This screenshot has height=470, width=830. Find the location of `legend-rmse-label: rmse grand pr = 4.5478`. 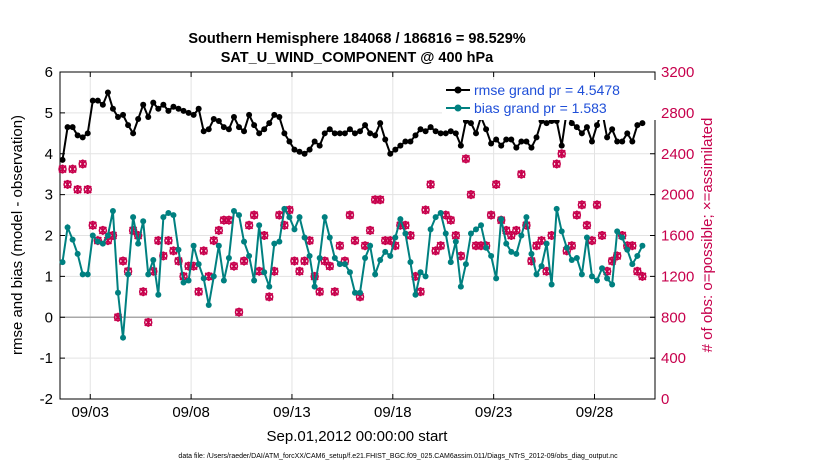

legend-rmse-label: rmse grand pr = 4.5478 is located at coordinates (547, 90).